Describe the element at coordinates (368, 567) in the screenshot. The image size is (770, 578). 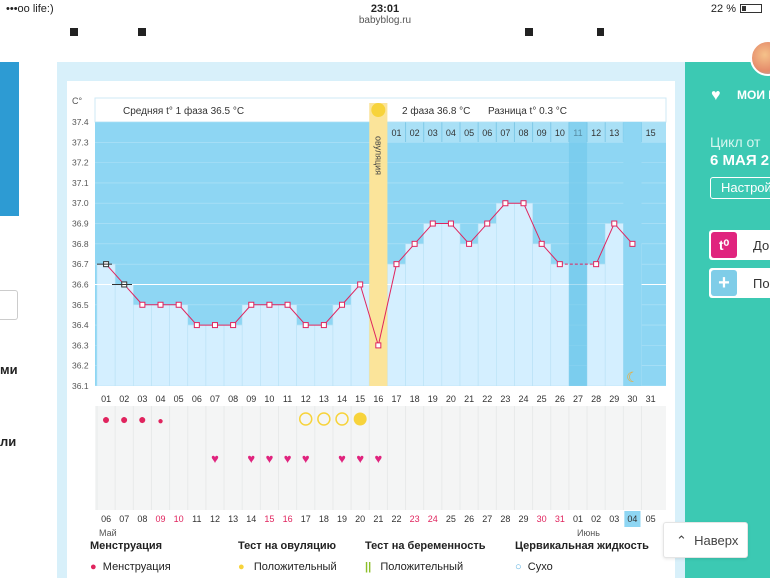
I see `two-lines-icon: ||` at that location.